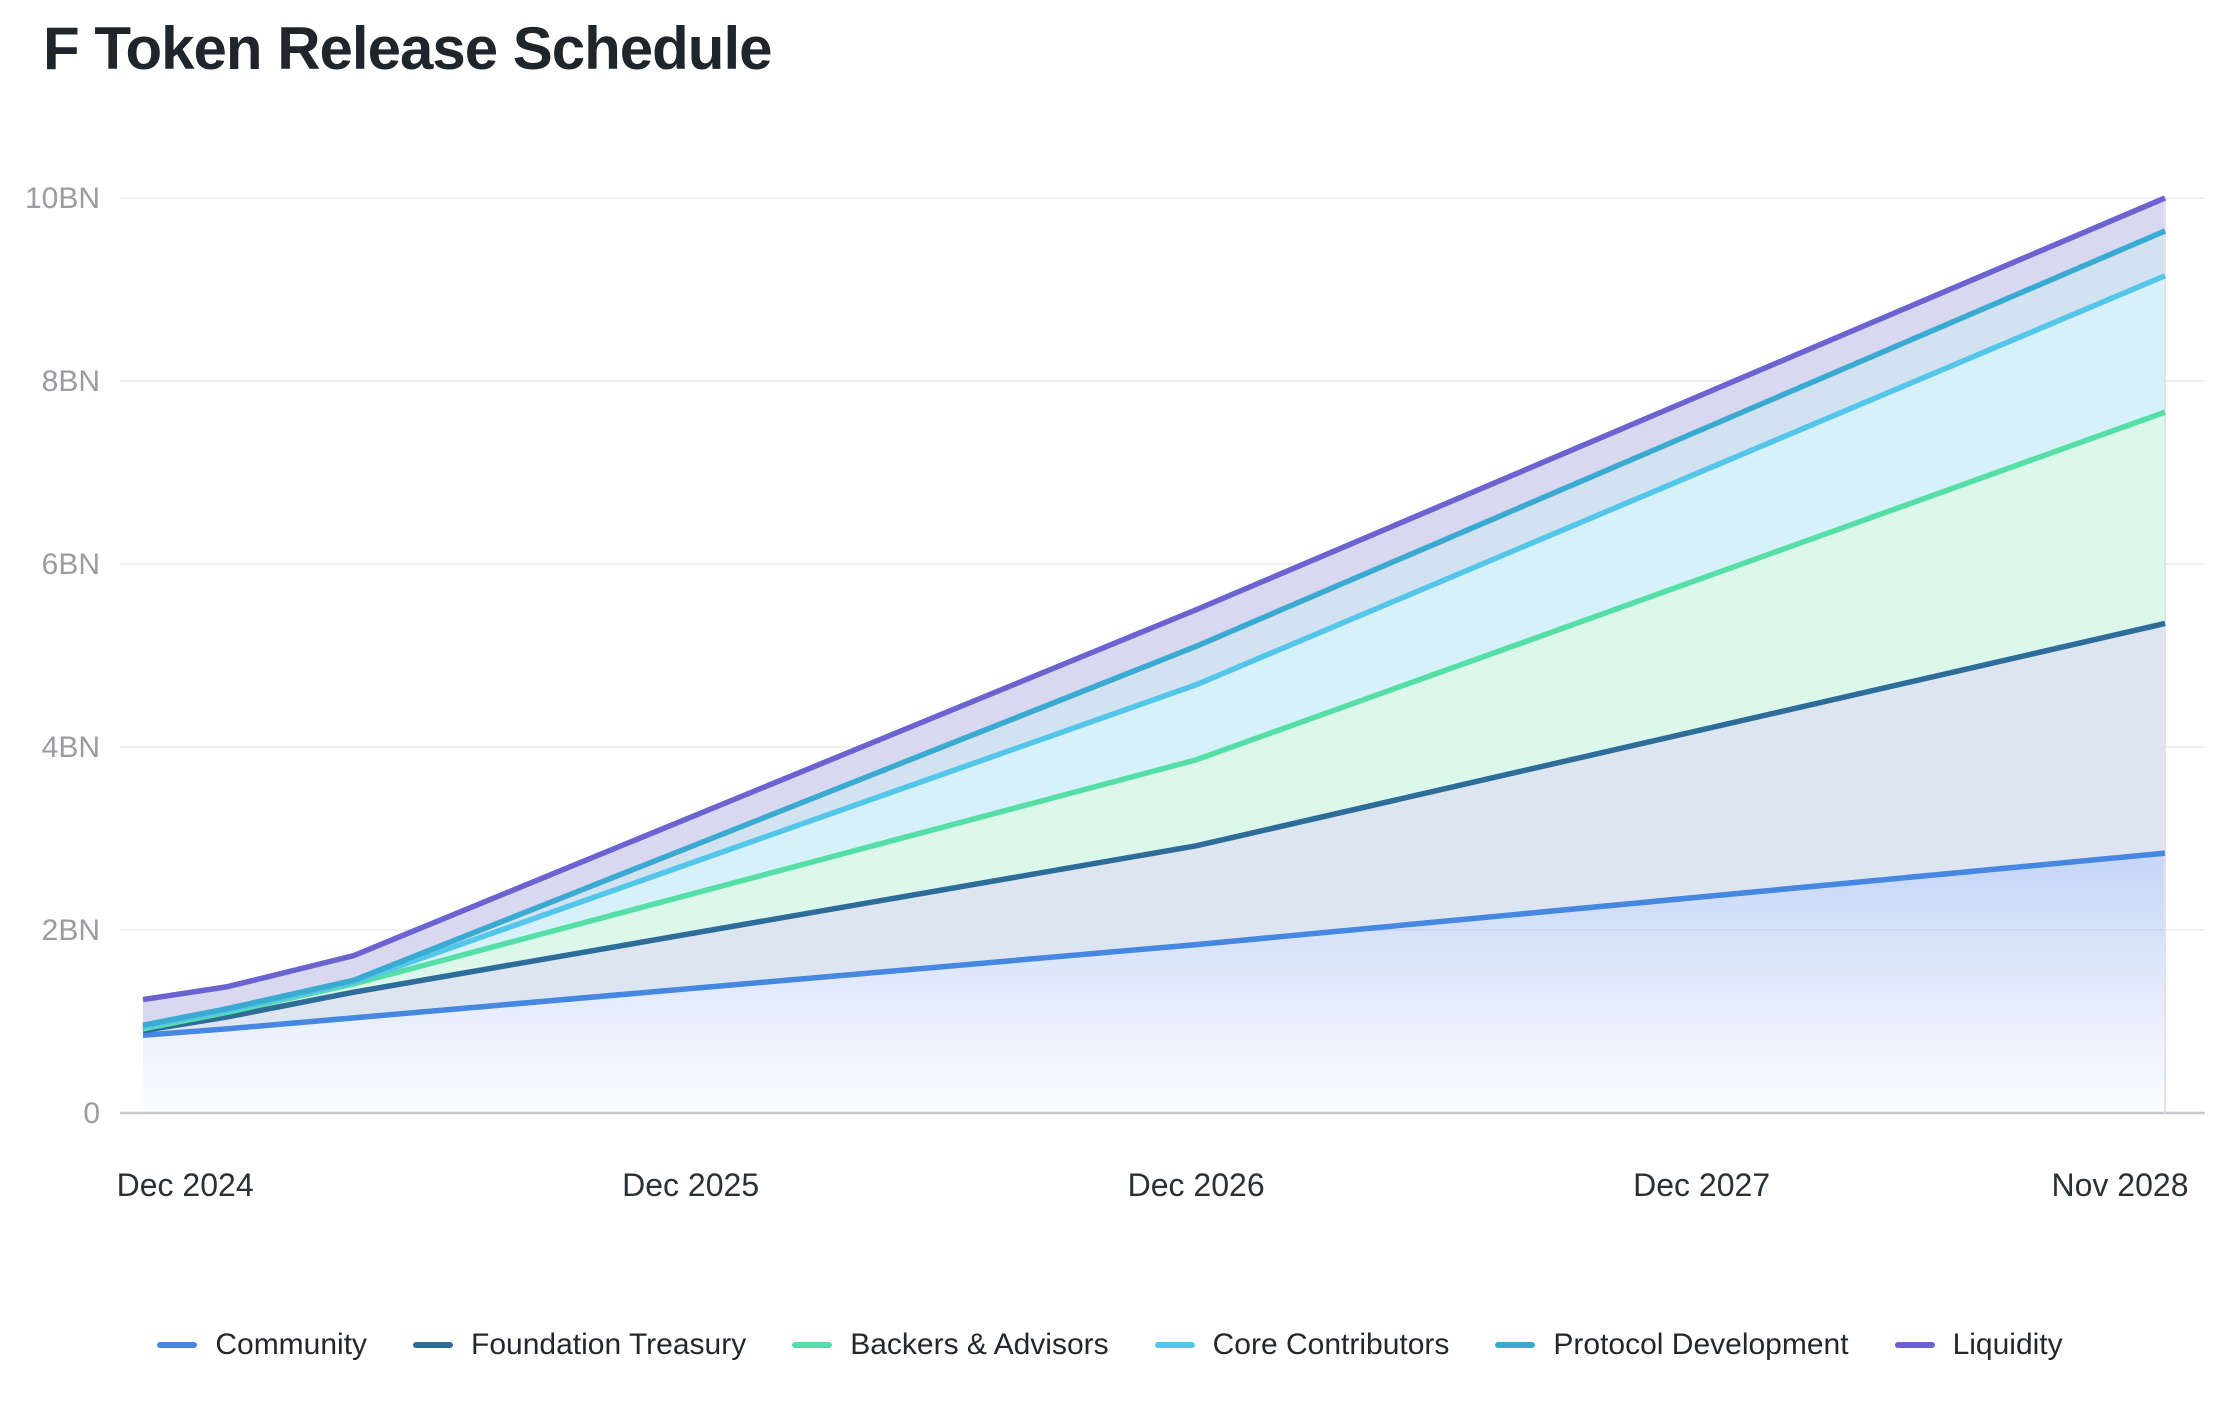 Image resolution: width=2220 pixels, height=1420 pixels. Describe the element at coordinates (71, 747) in the screenshot. I see `y-axis-label: 4BN` at that location.